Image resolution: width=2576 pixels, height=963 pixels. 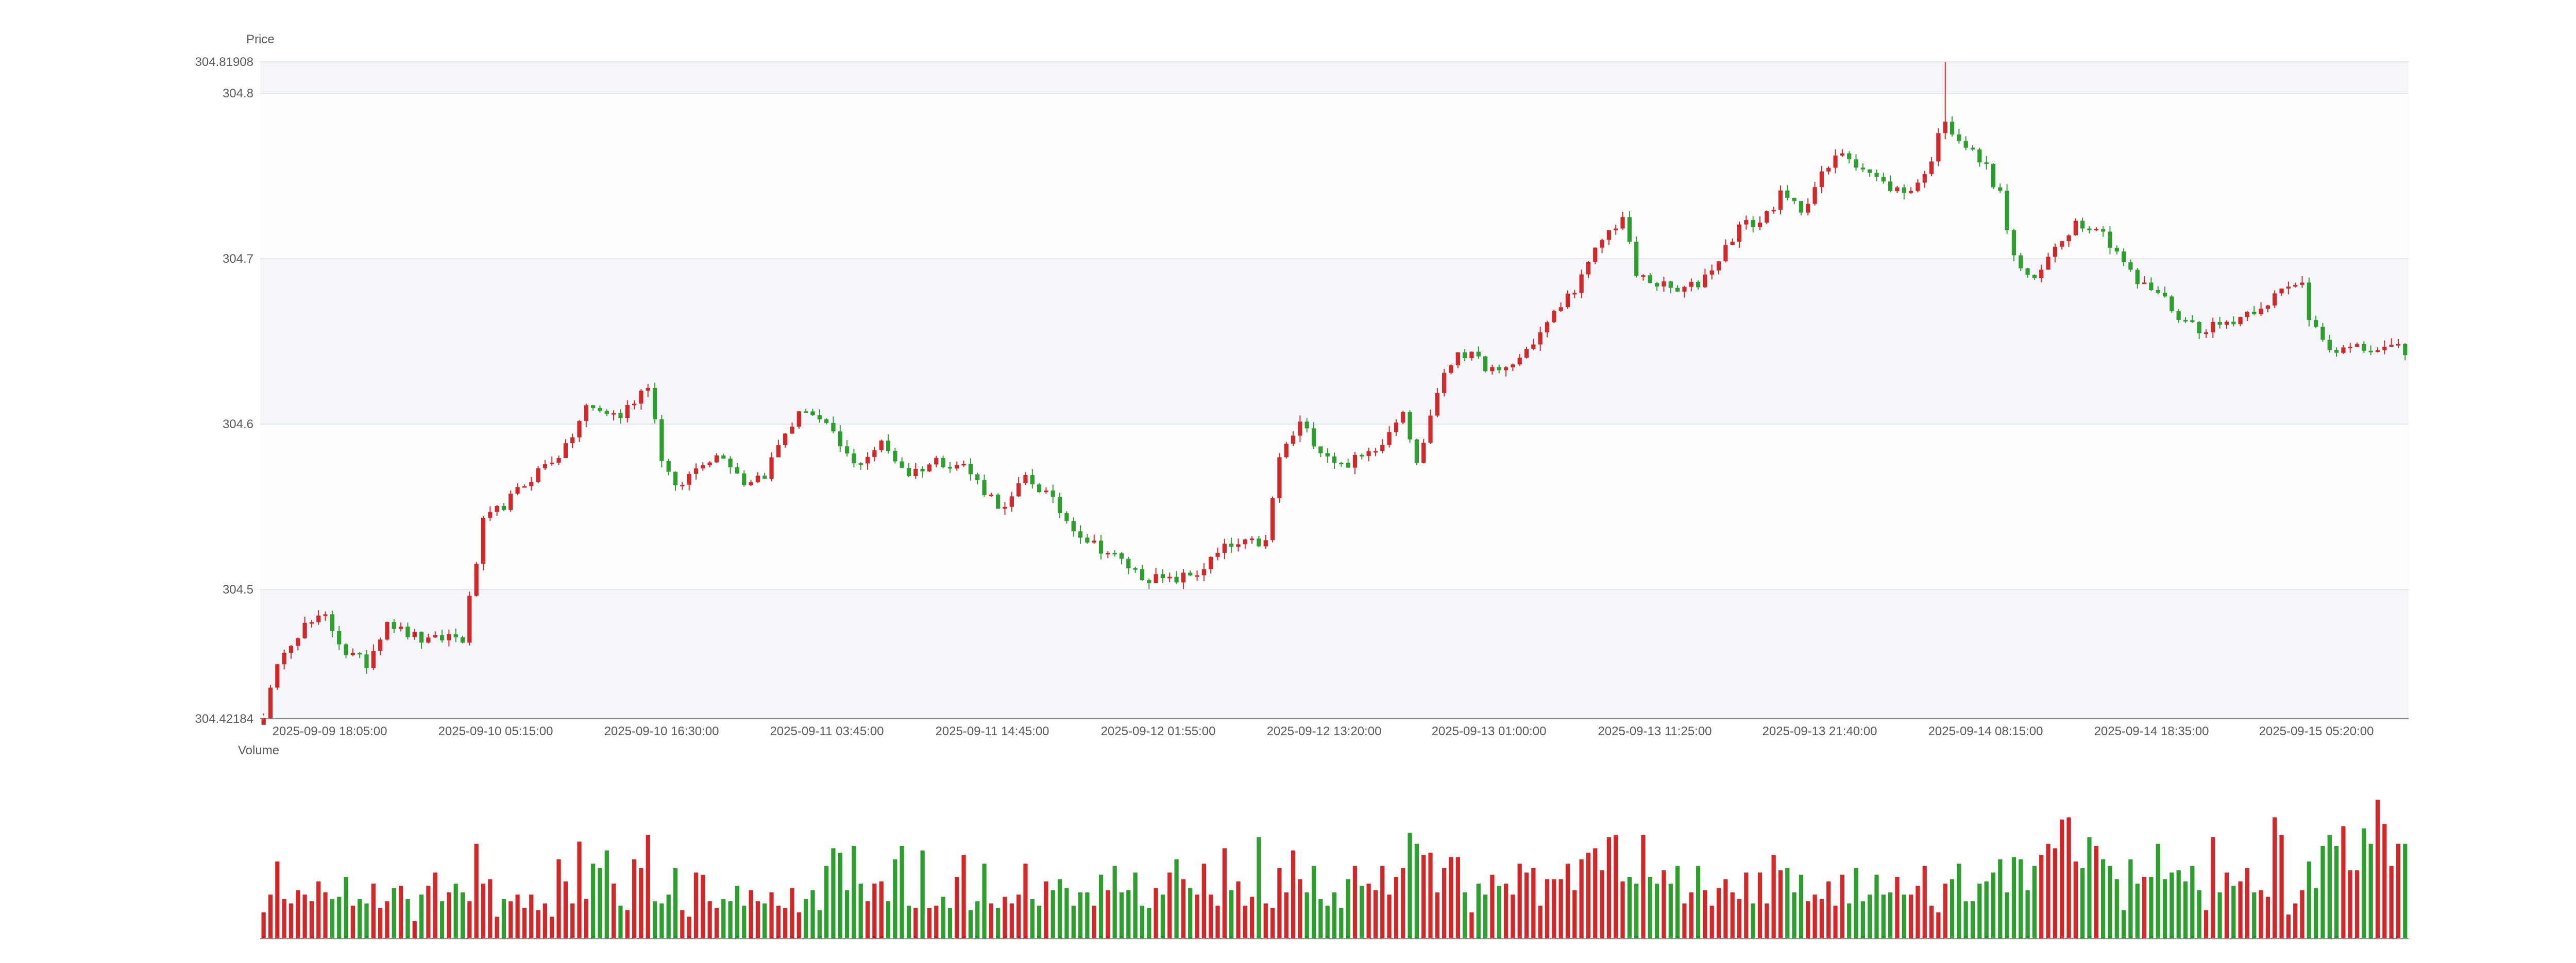 What do you see at coordinates (1158, 731) in the screenshot?
I see `x-tick-label: 2025-09-12 01:55:00` at bounding box center [1158, 731].